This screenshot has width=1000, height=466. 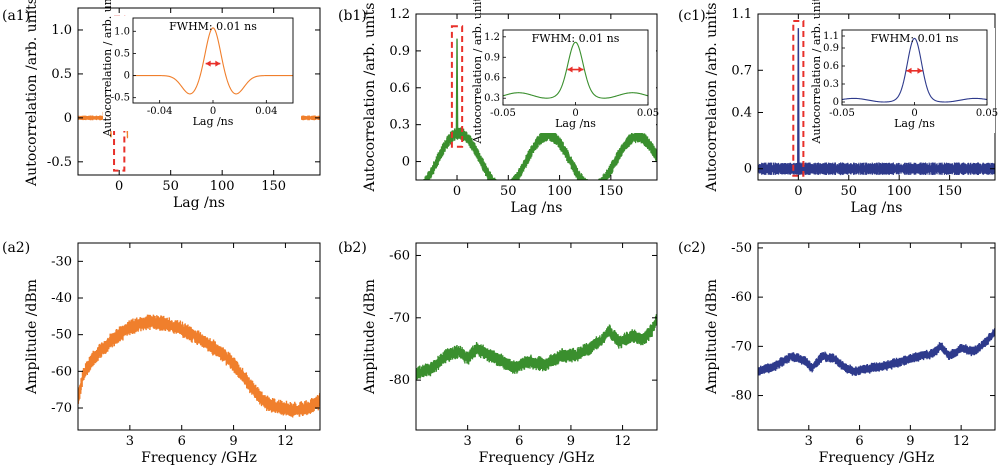 What do you see at coordinates (831, 36) in the screenshot?
I see `inset-y-tick-label: 1.1` at bounding box center [831, 36].